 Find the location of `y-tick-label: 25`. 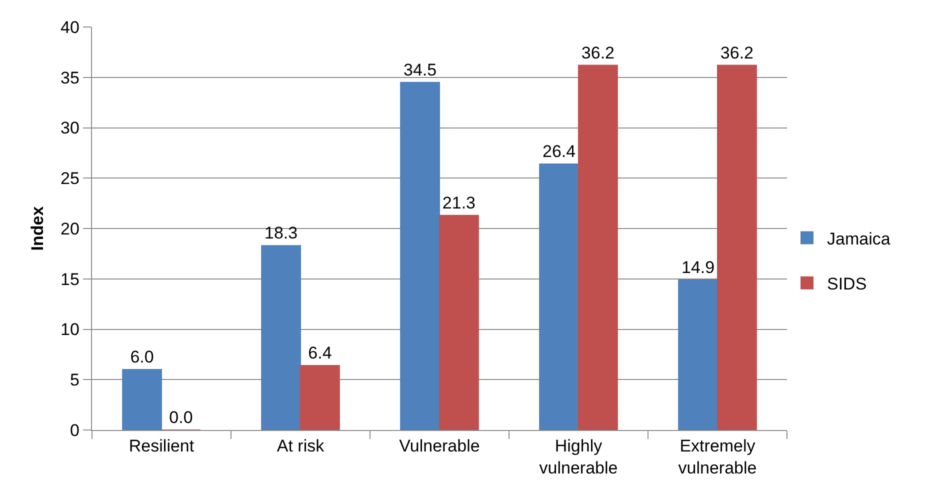

y-tick-label: 25 is located at coordinates (70, 178).